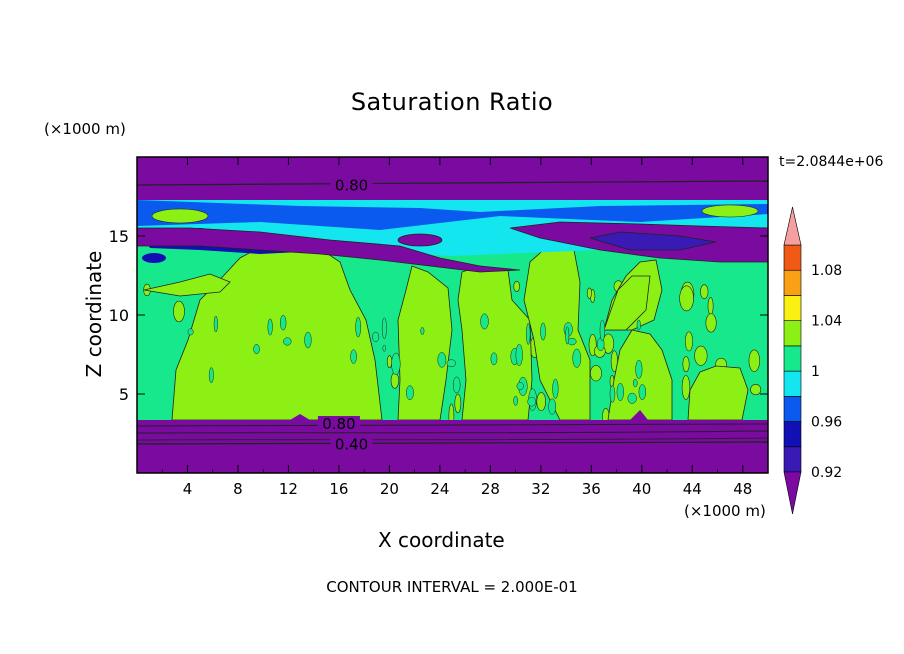 Image resolution: width=904 pixels, height=654 pixels. Describe the element at coordinates (815, 372) in the screenshot. I see `colorbar-label: 1` at that location.